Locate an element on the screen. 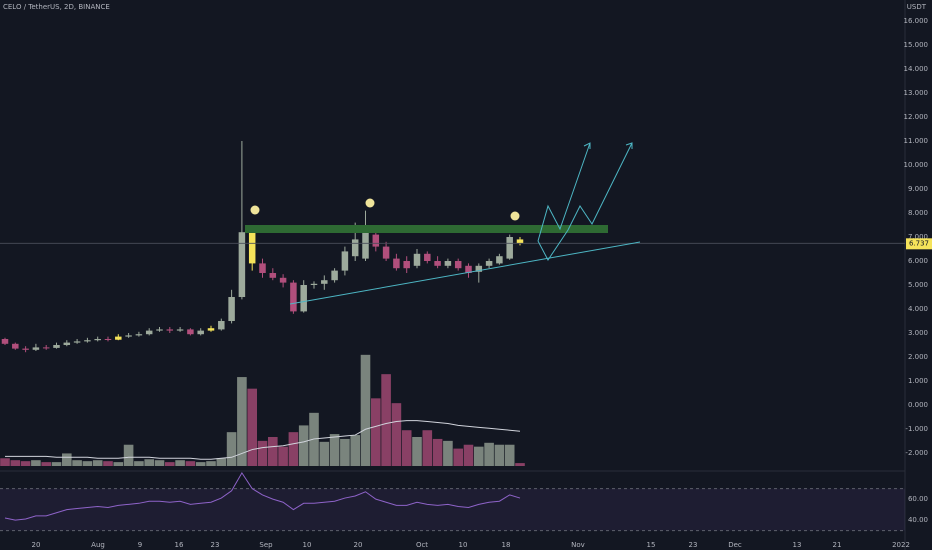 The height and width of the screenshot is (550, 932). projection-path is located at coordinates (585, 201).